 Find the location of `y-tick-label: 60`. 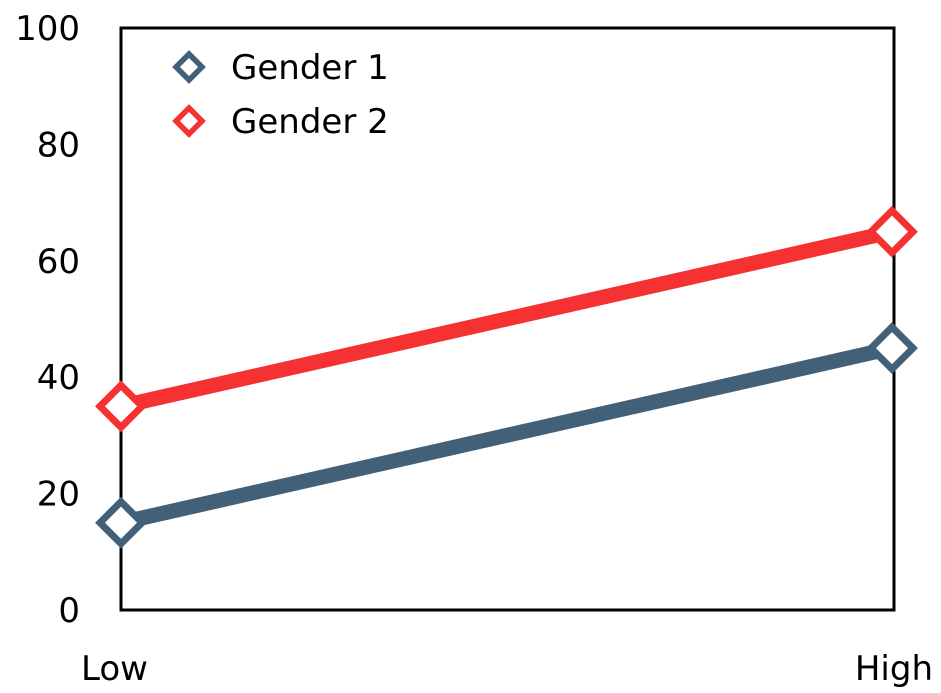

y-tick-label: 60 is located at coordinates (58, 262).